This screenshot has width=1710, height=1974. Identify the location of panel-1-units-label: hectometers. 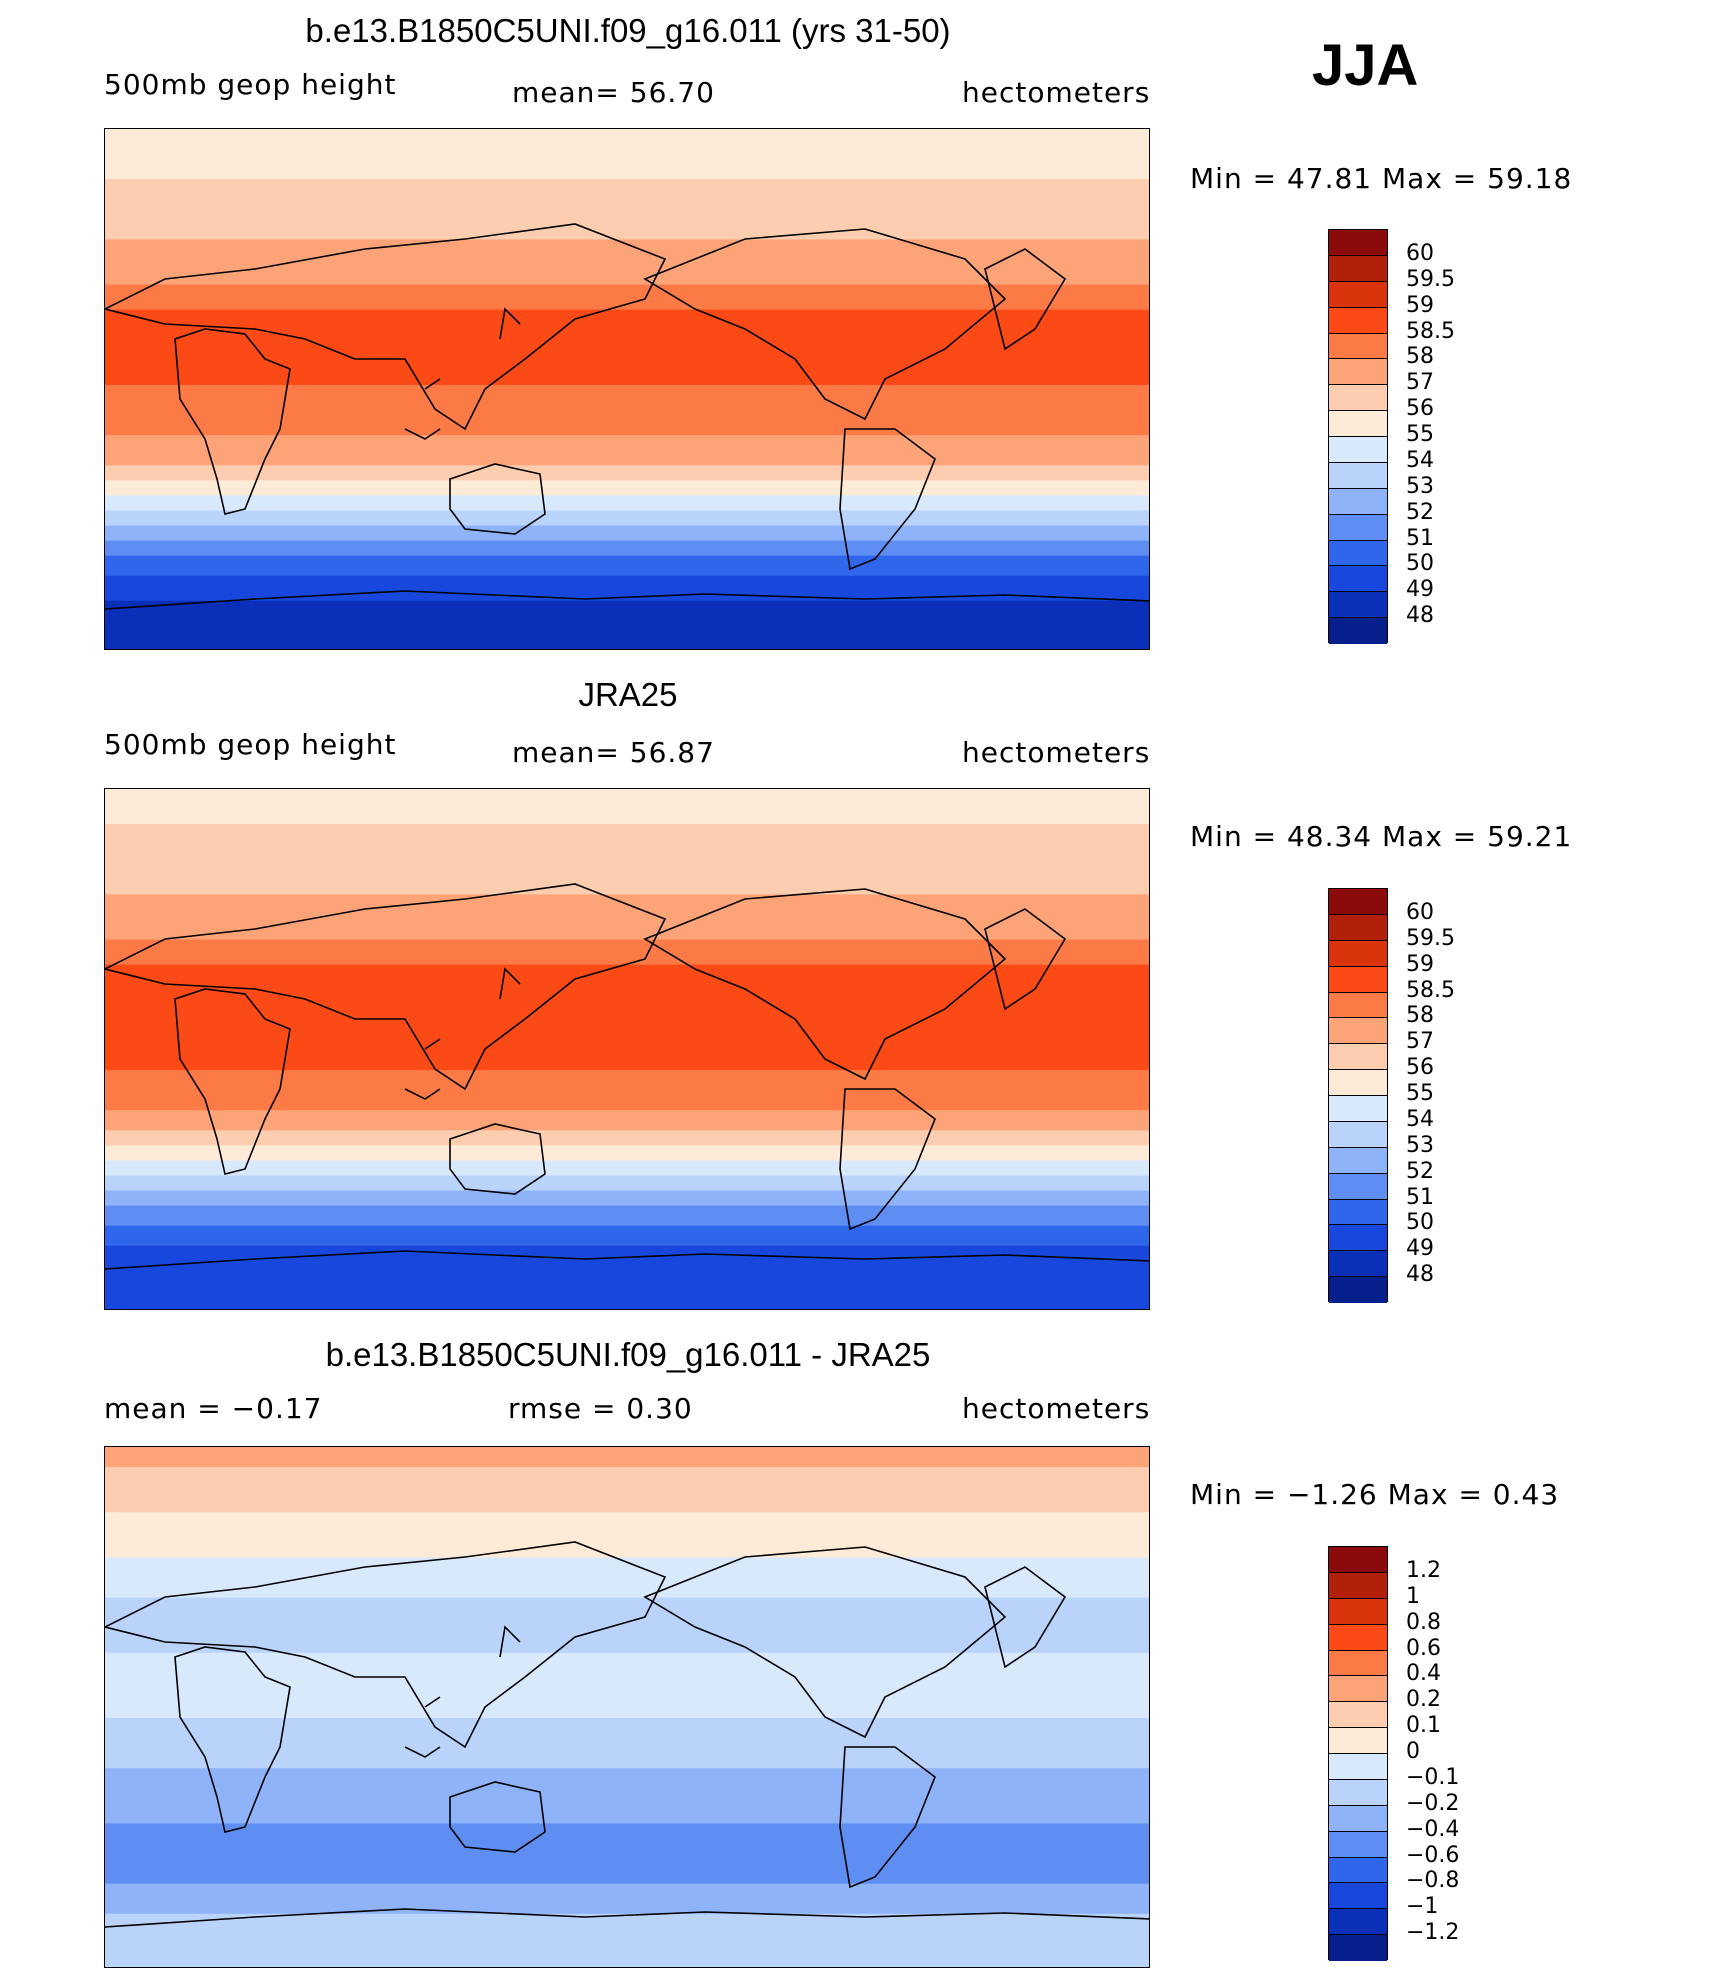
(1056, 92).